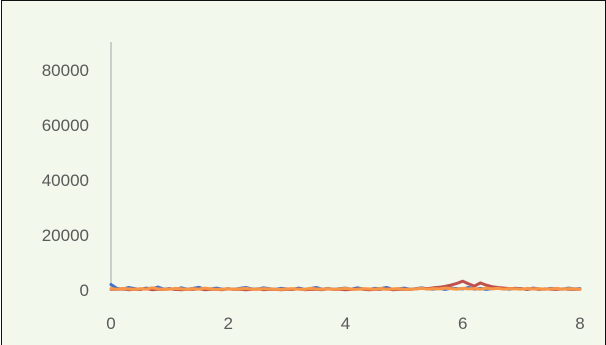 The image size is (606, 345). I want to click on y-axis: 0 20000 40000 60000 80000, so click(65, 180).